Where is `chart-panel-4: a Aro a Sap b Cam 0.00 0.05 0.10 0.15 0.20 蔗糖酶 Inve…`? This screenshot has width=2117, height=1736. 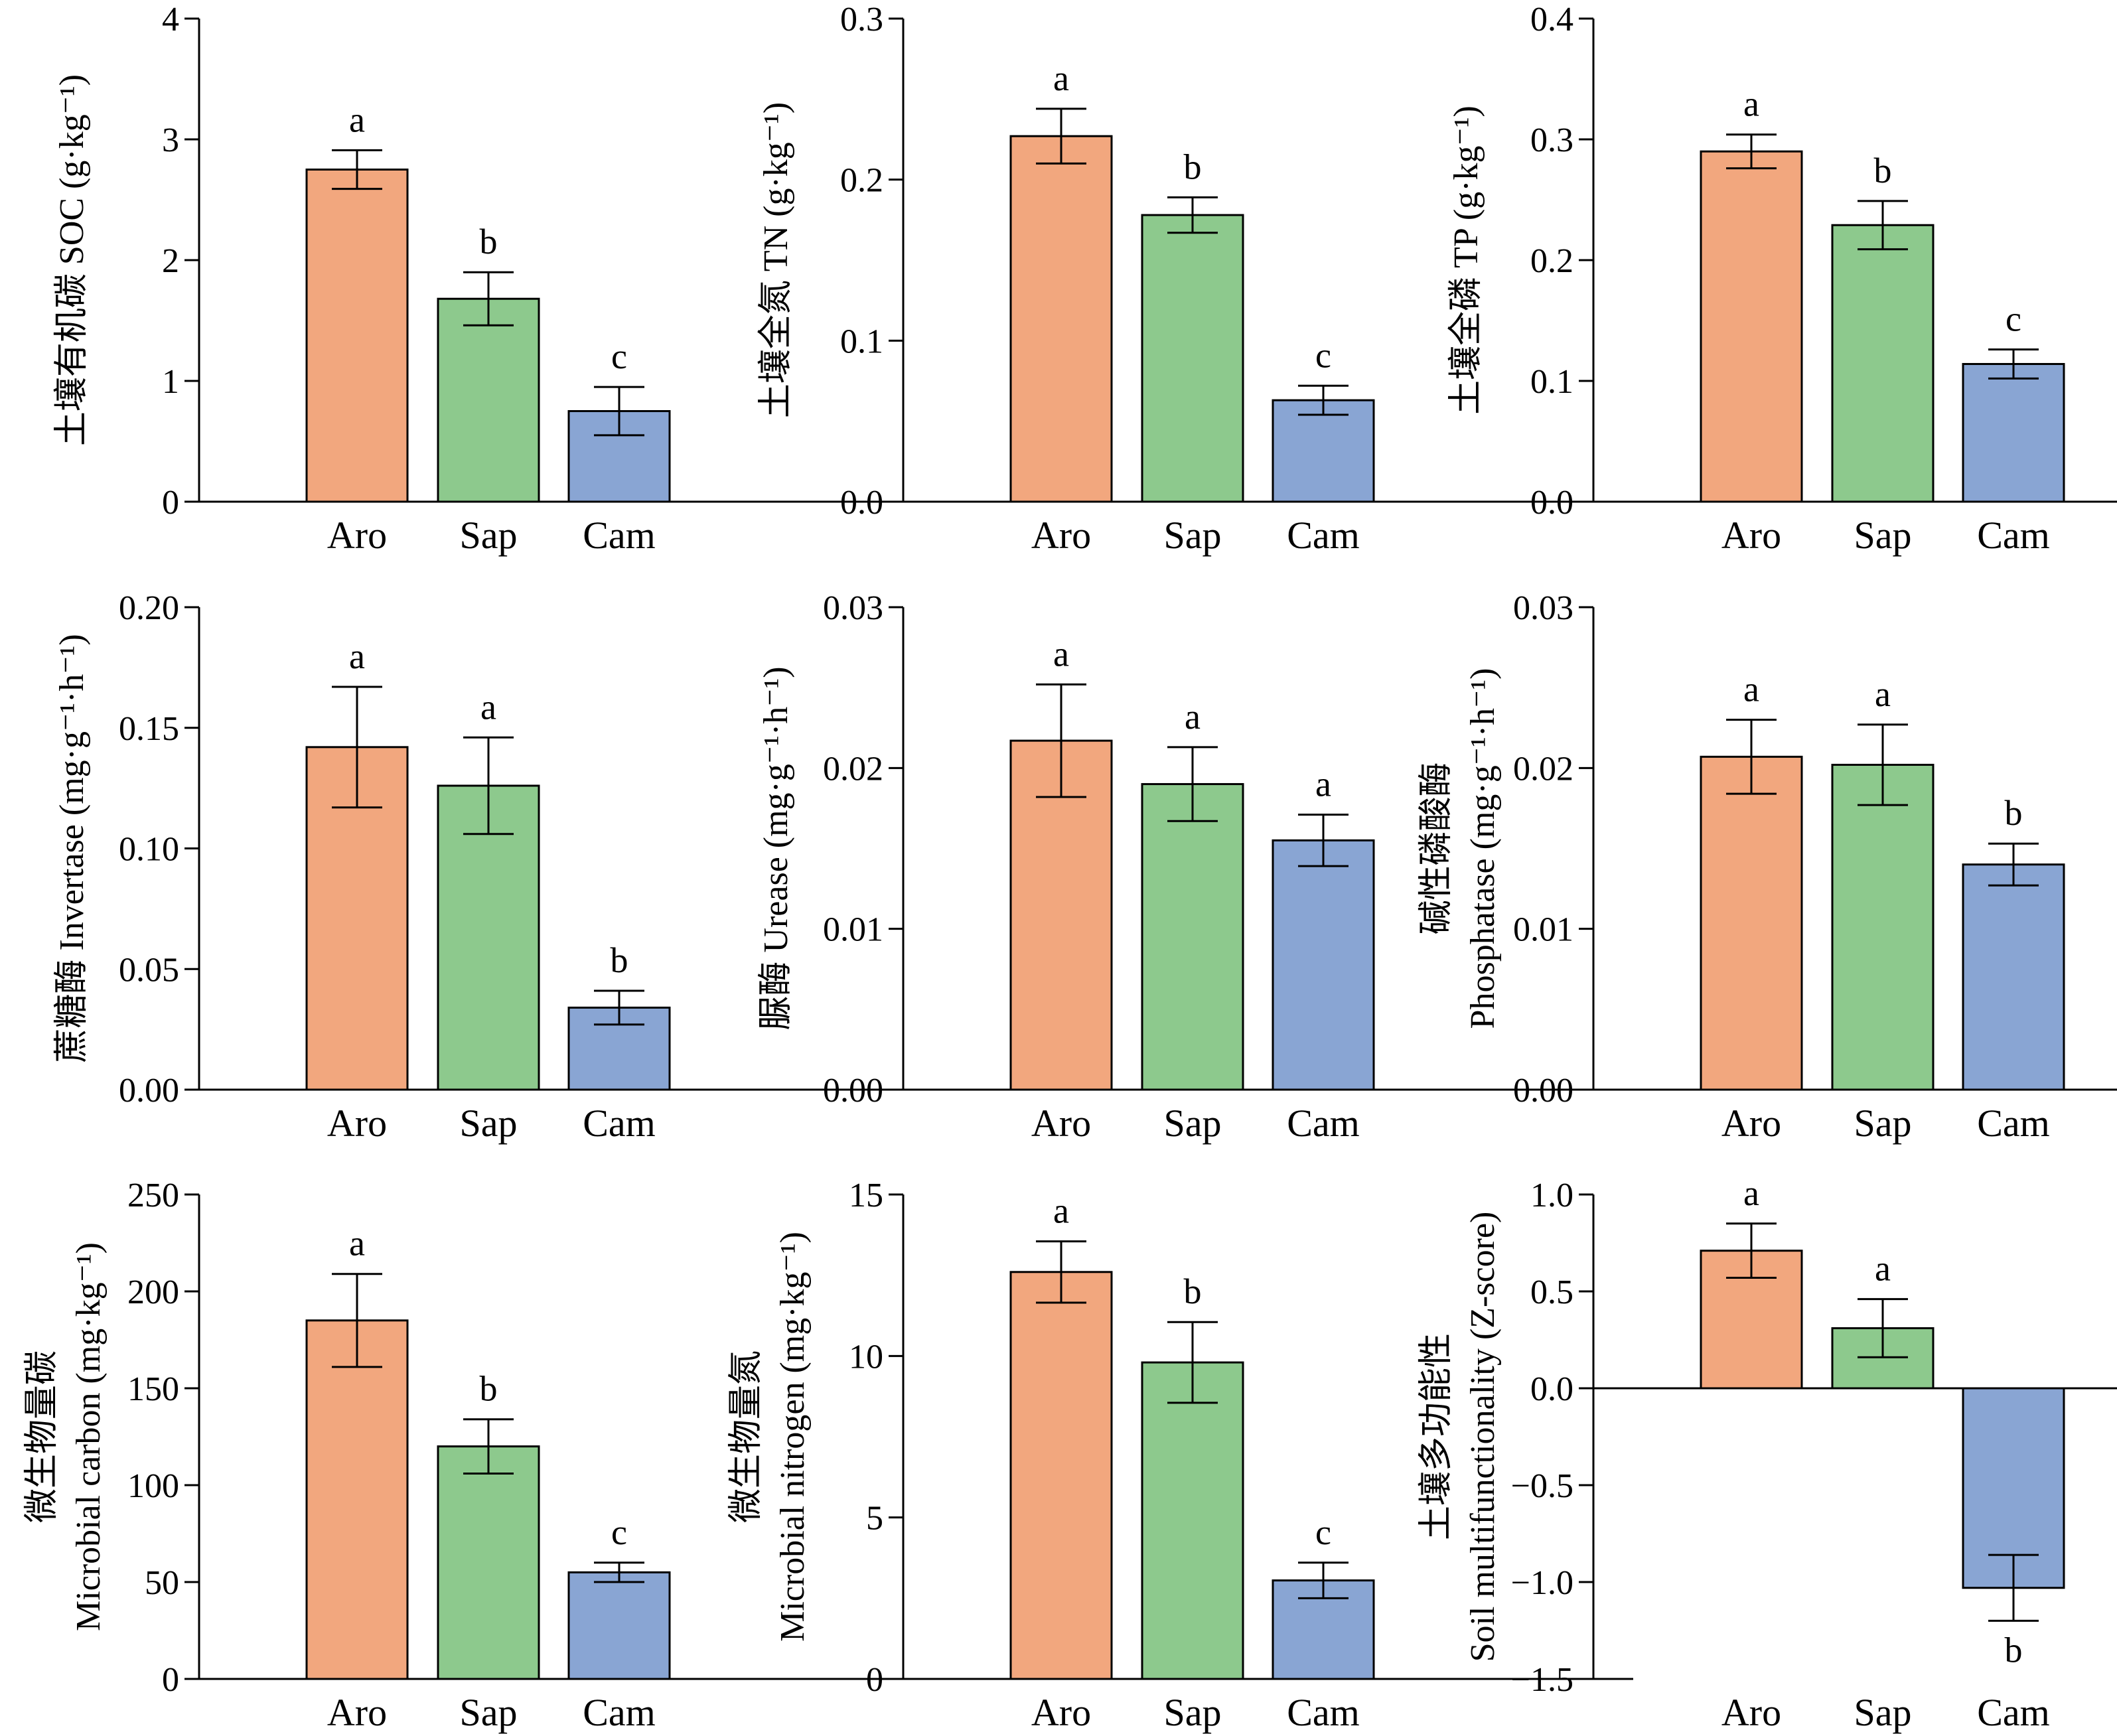 chart-panel-4: a Aro a Sap b Cam 0.00 0.05 0.10 0.15 0.20 蔗糖酶 Inve… is located at coordinates (491, 867).